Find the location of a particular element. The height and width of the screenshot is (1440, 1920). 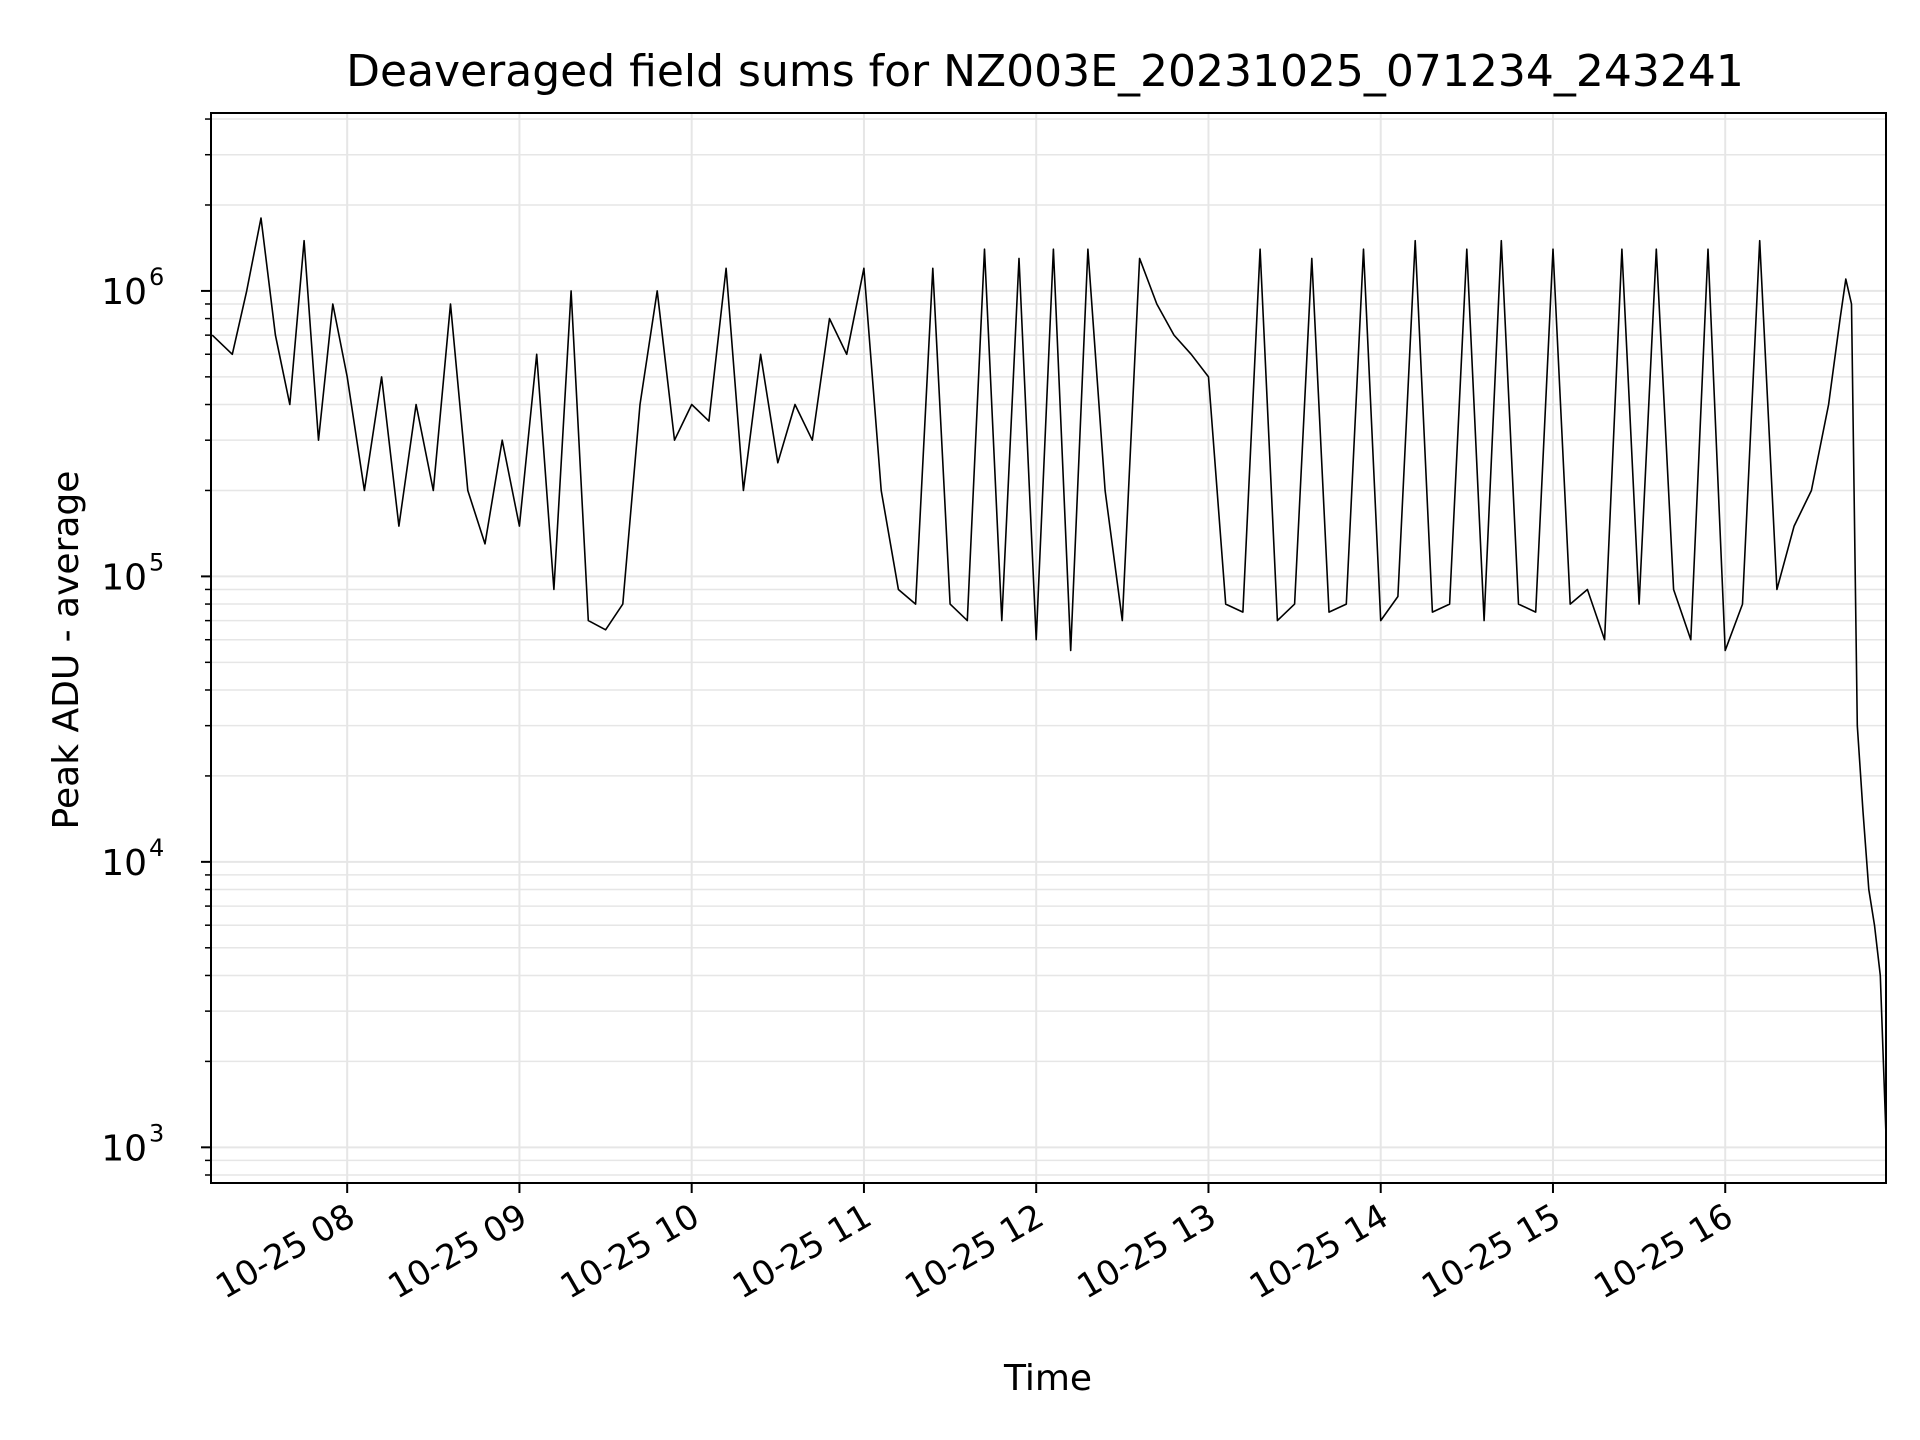

y-tick-label-exponent: 3 is located at coordinates (156, 1133).